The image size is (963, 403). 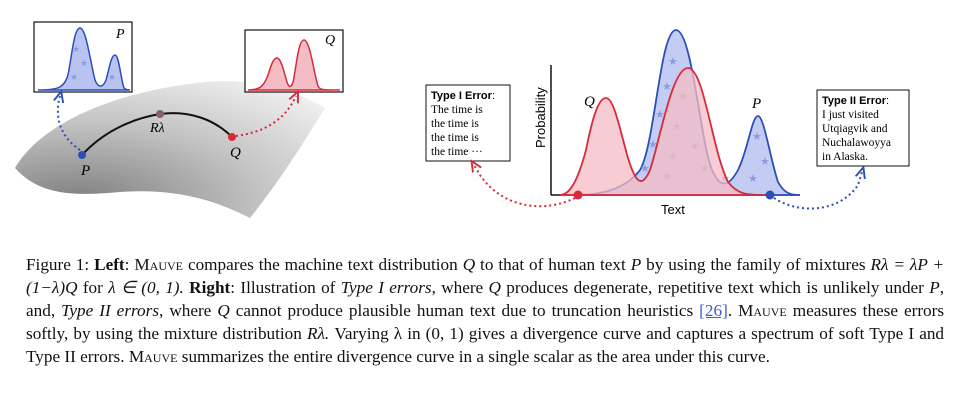 What do you see at coordinates (589, 102) in the screenshot?
I see `q-curve-label: Q` at bounding box center [589, 102].